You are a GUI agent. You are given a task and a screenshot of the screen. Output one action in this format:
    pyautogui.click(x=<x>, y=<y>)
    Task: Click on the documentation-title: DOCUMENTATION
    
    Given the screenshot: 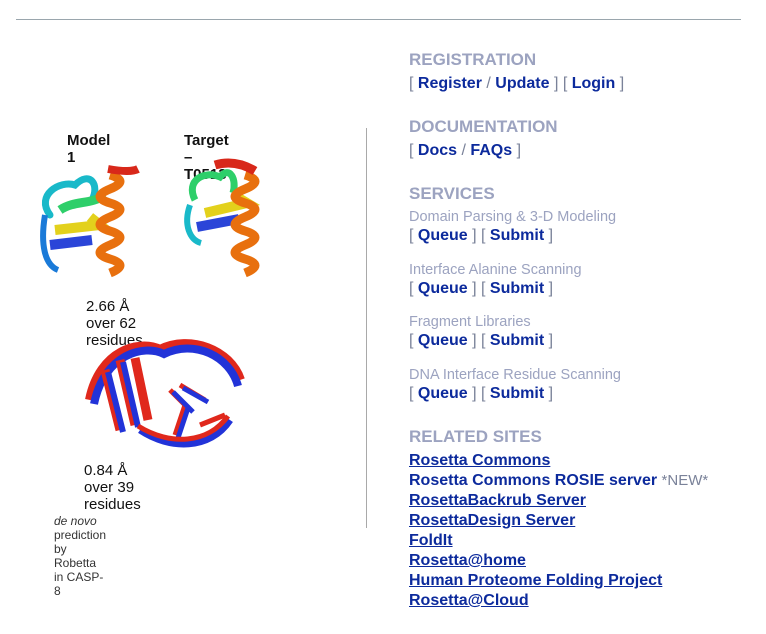 What is the action you would take?
    pyautogui.click(x=483, y=126)
    